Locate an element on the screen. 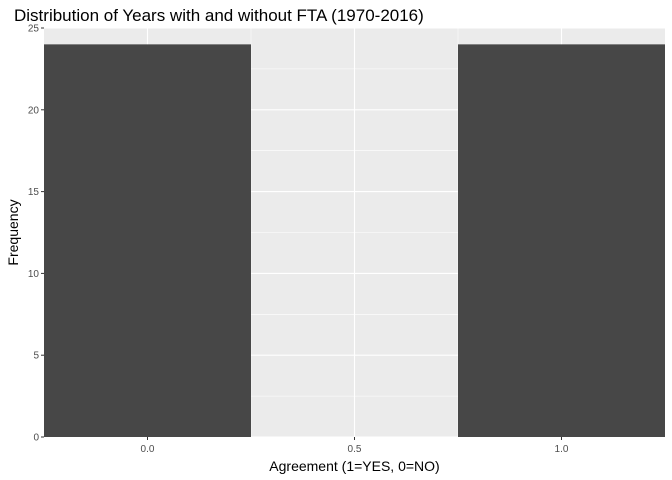 The width and height of the screenshot is (672, 480). x-axis: 0.0 0.5 1.0 is located at coordinates (355, 446).